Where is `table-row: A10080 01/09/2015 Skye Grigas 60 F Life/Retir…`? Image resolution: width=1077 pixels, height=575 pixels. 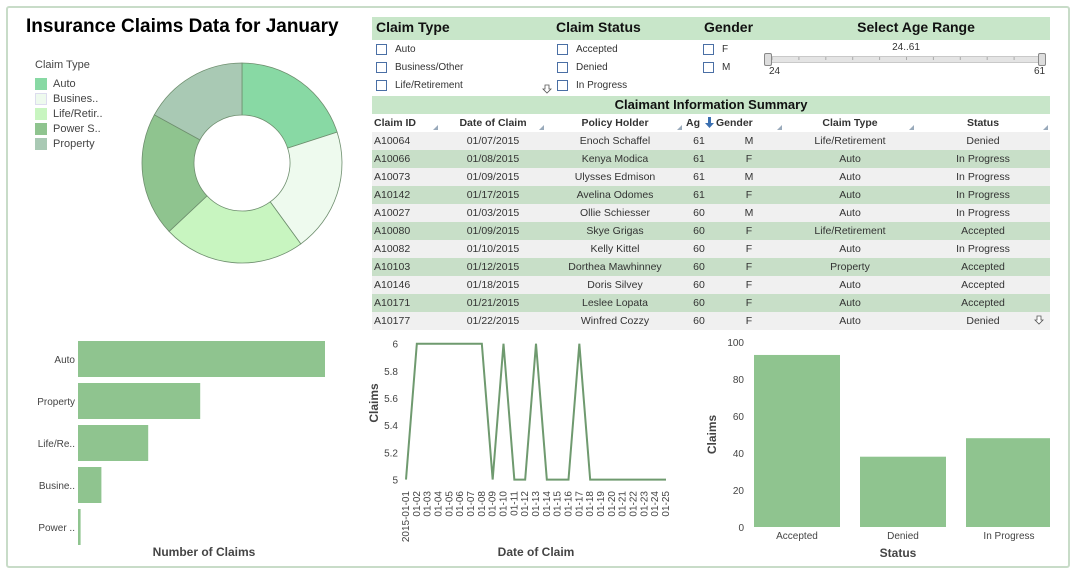
table-row: A10080 01/09/2015 Skye Grigas 60 F Life/Retir… is located at coordinates (711, 231).